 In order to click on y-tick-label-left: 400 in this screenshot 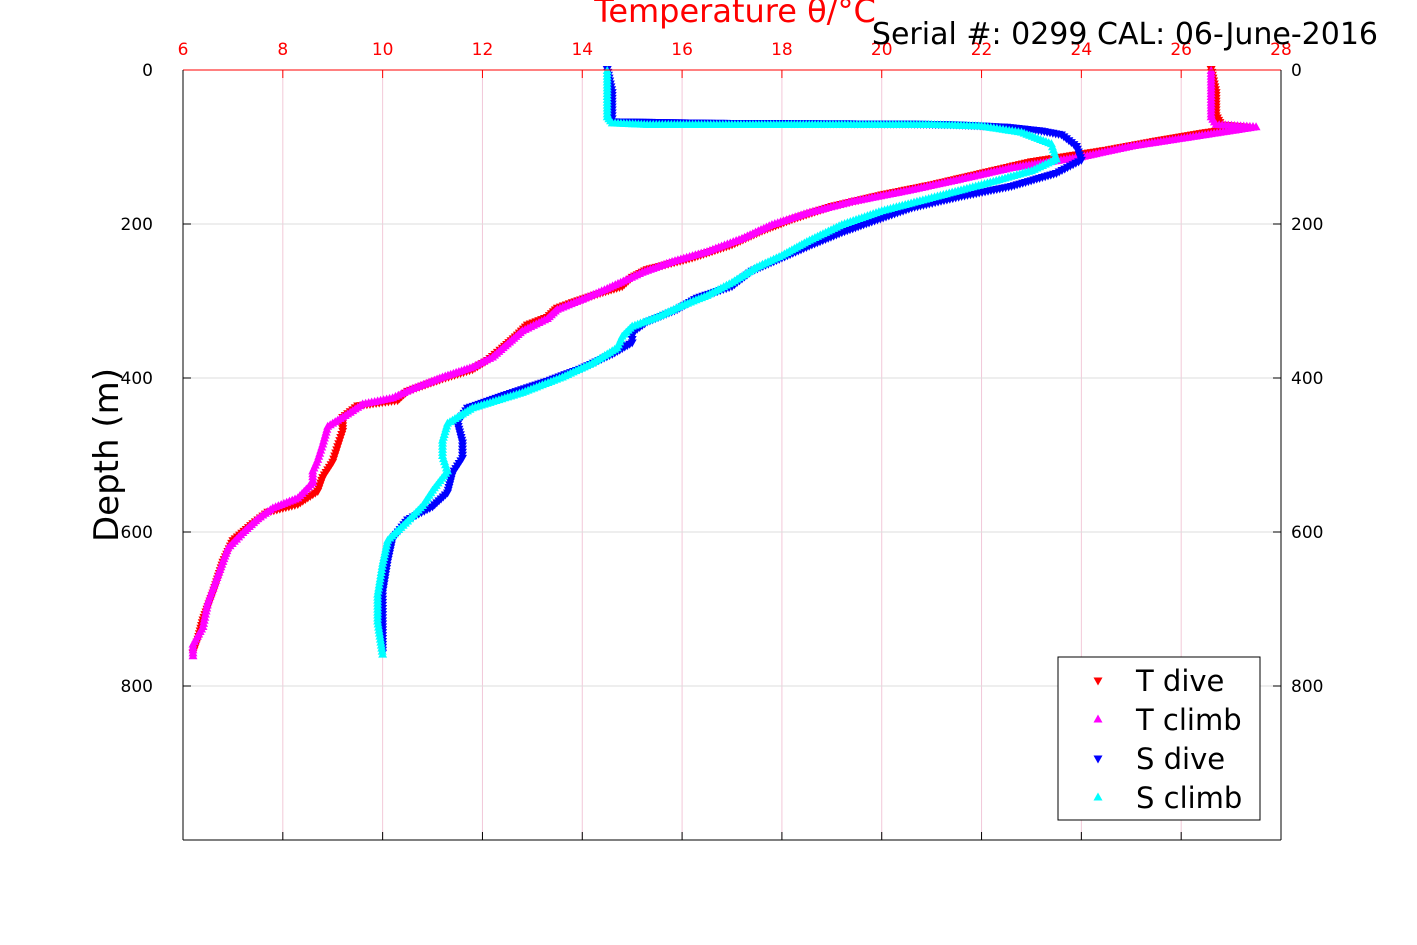, I will do `click(137, 379)`.